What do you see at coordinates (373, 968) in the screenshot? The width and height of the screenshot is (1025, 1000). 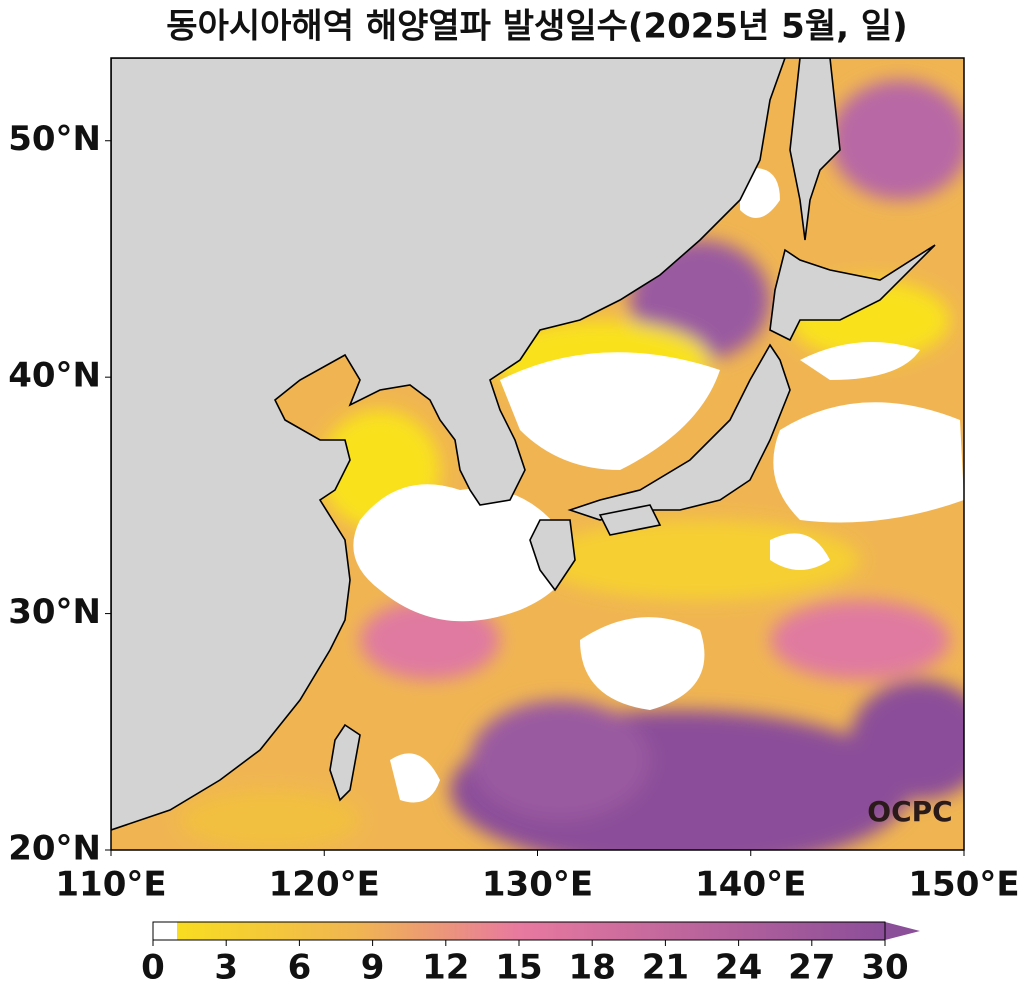 I see `colorbar-tick-label: 9` at bounding box center [373, 968].